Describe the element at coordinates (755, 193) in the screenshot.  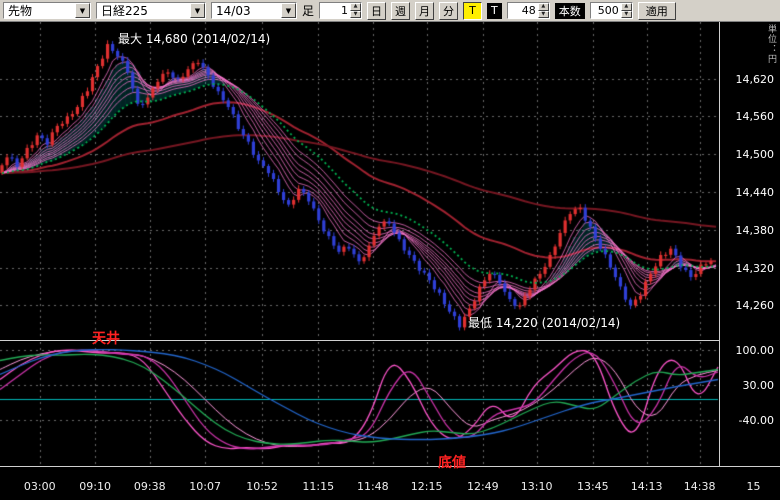
I see `price-axis-label: 14,440` at that location.